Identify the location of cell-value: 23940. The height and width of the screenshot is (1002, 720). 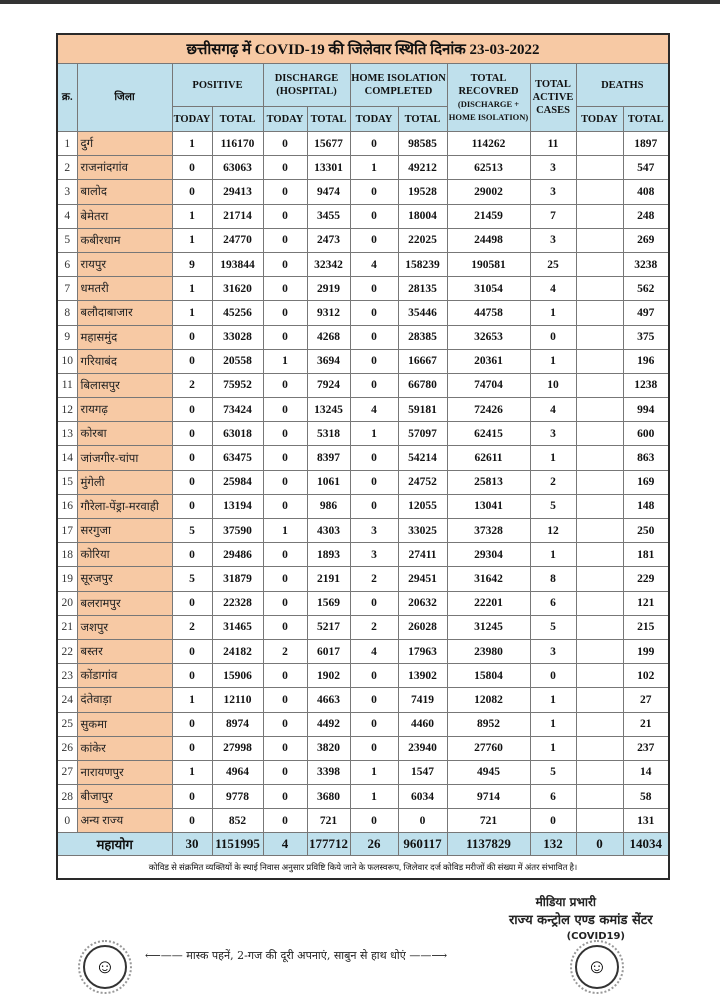
(422, 748).